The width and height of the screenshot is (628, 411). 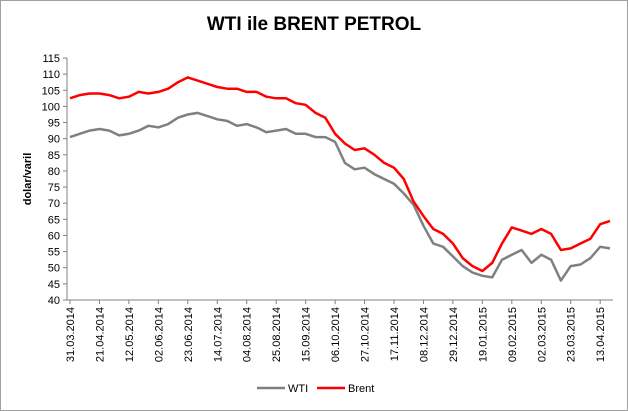 What do you see at coordinates (54, 156) in the screenshot?
I see `y-tick-label: 85` at bounding box center [54, 156].